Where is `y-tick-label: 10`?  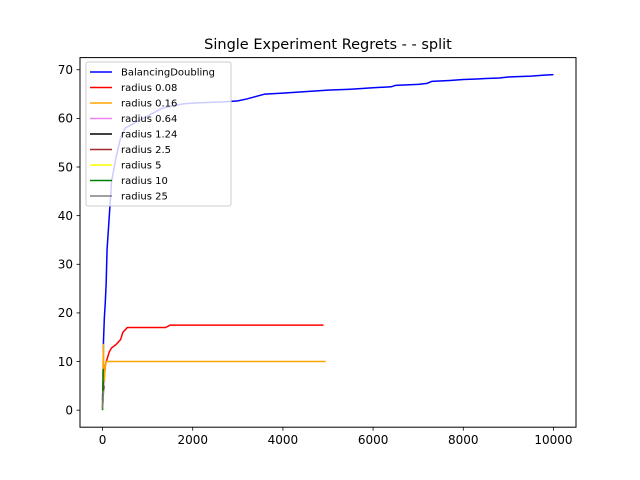
y-tick-label: 10 is located at coordinates (65, 362).